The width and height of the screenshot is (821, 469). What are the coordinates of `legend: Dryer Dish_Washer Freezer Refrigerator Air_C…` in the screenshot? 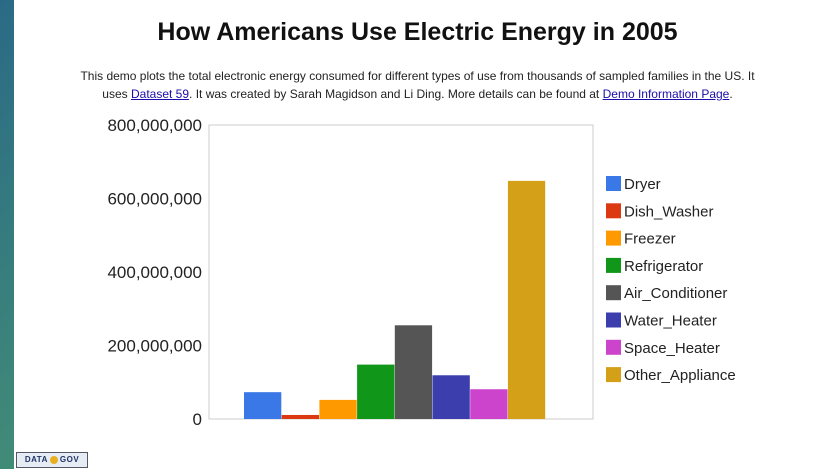 It's located at (671, 280).